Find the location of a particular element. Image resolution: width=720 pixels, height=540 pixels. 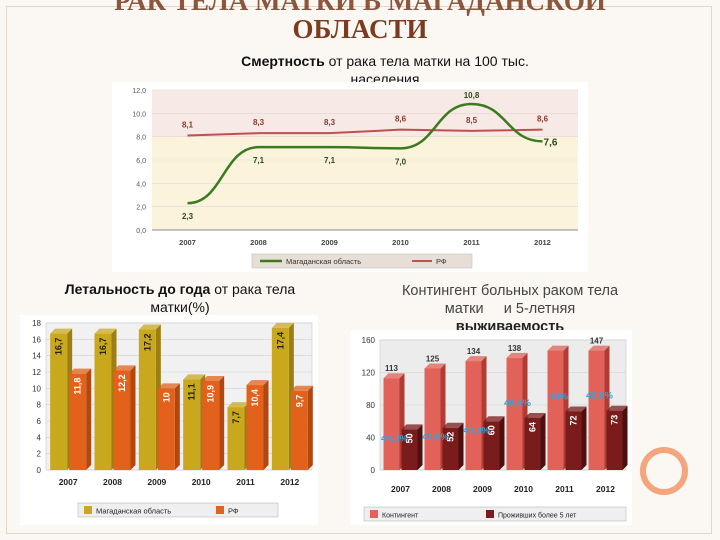

chart1-data-label-rf: 8,1 is located at coordinates (188, 125).